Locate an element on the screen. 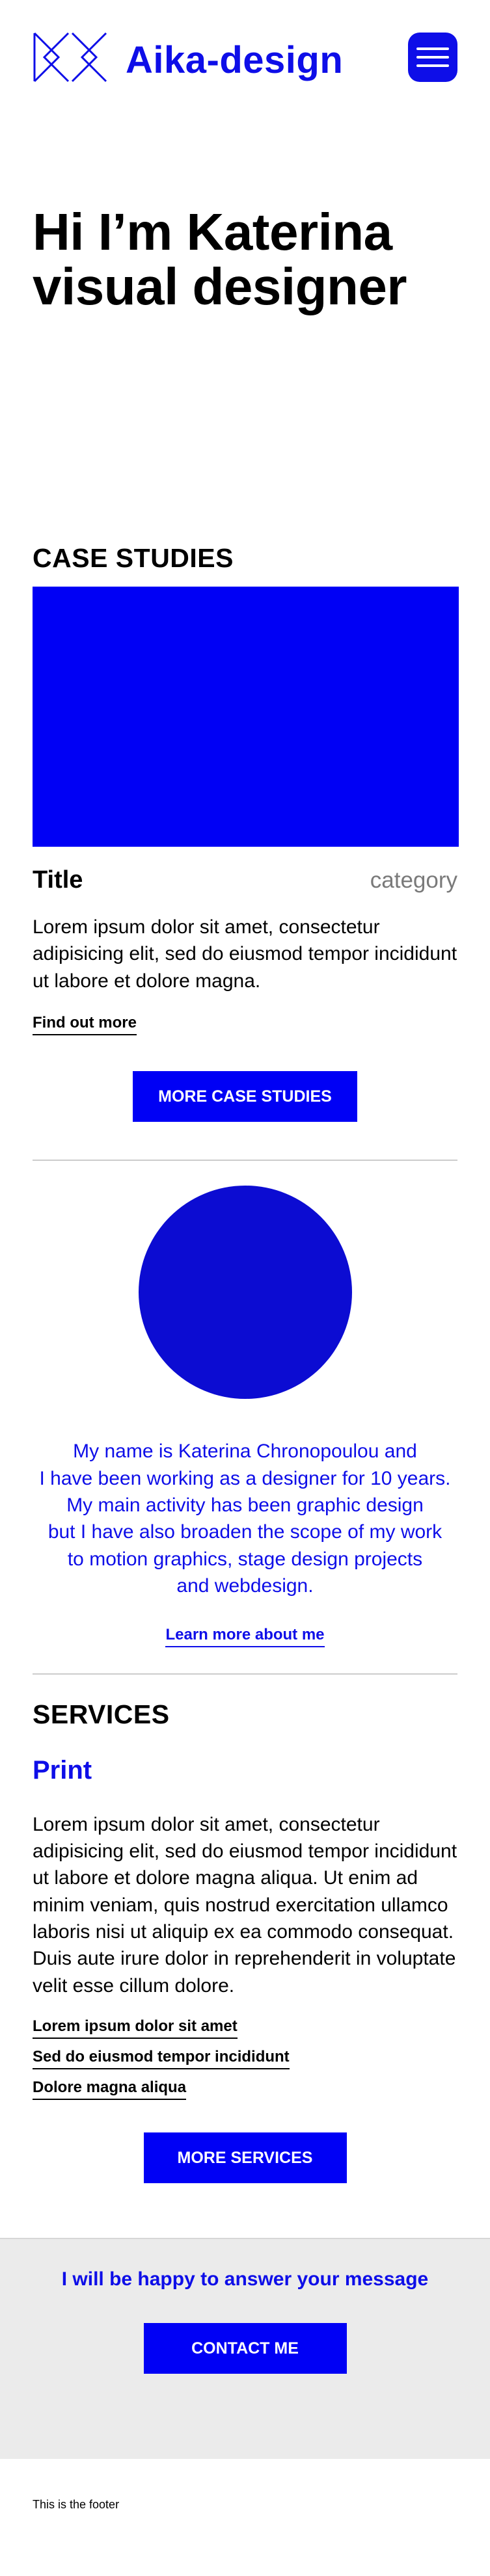  contact-text: I will be happy to answer your message is located at coordinates (245, 2279).